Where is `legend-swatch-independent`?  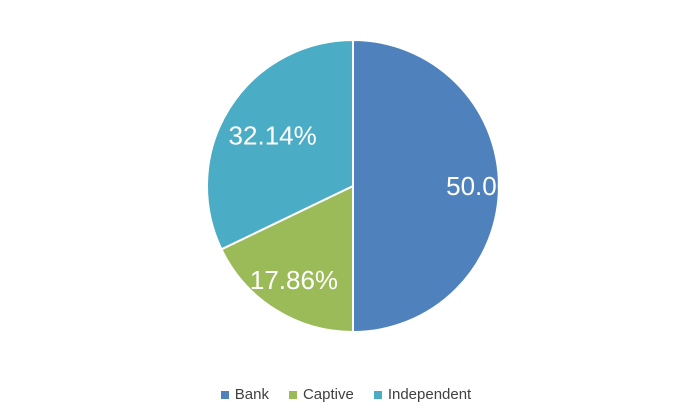 legend-swatch-independent is located at coordinates (377, 394).